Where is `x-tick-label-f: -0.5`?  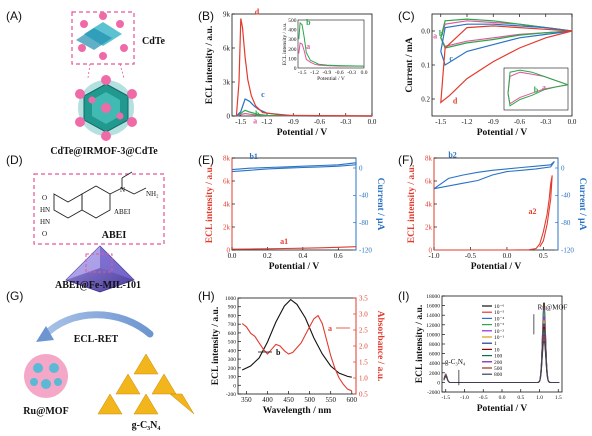 x-tick-label-f: -0.5 is located at coordinates (471, 256).